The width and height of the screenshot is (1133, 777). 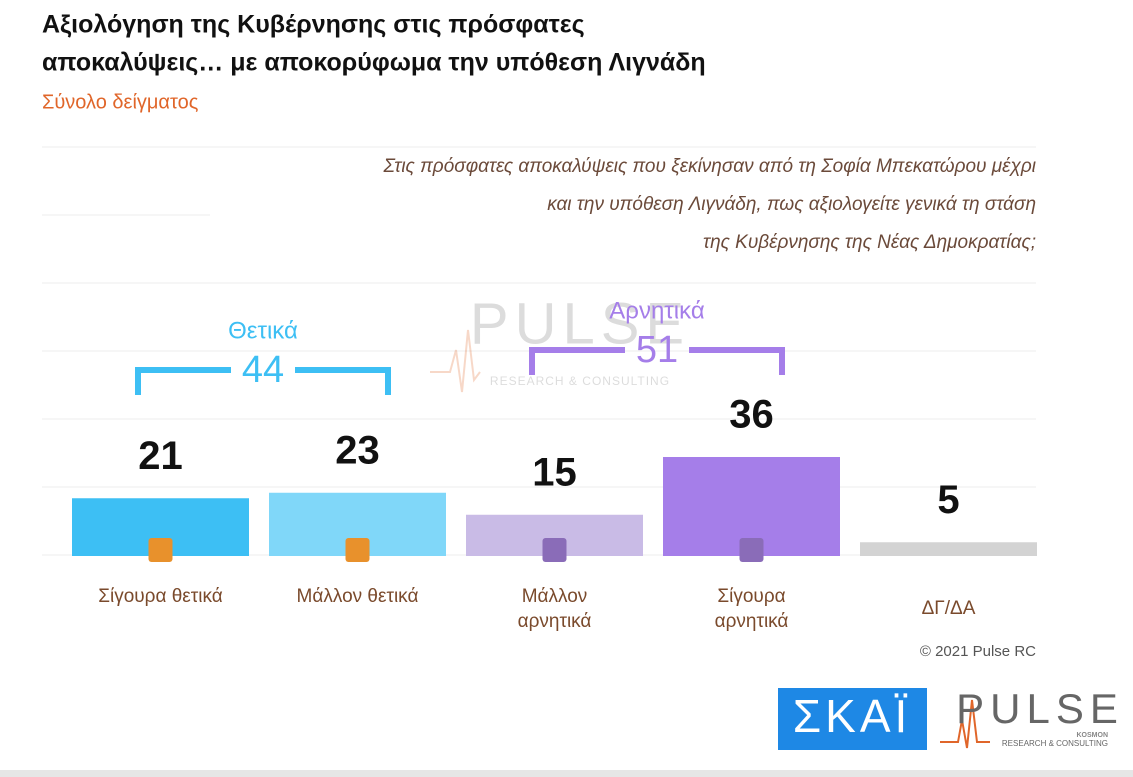 I want to click on x-tick-label: Σίγουρα θετικά, so click(x=160, y=596).